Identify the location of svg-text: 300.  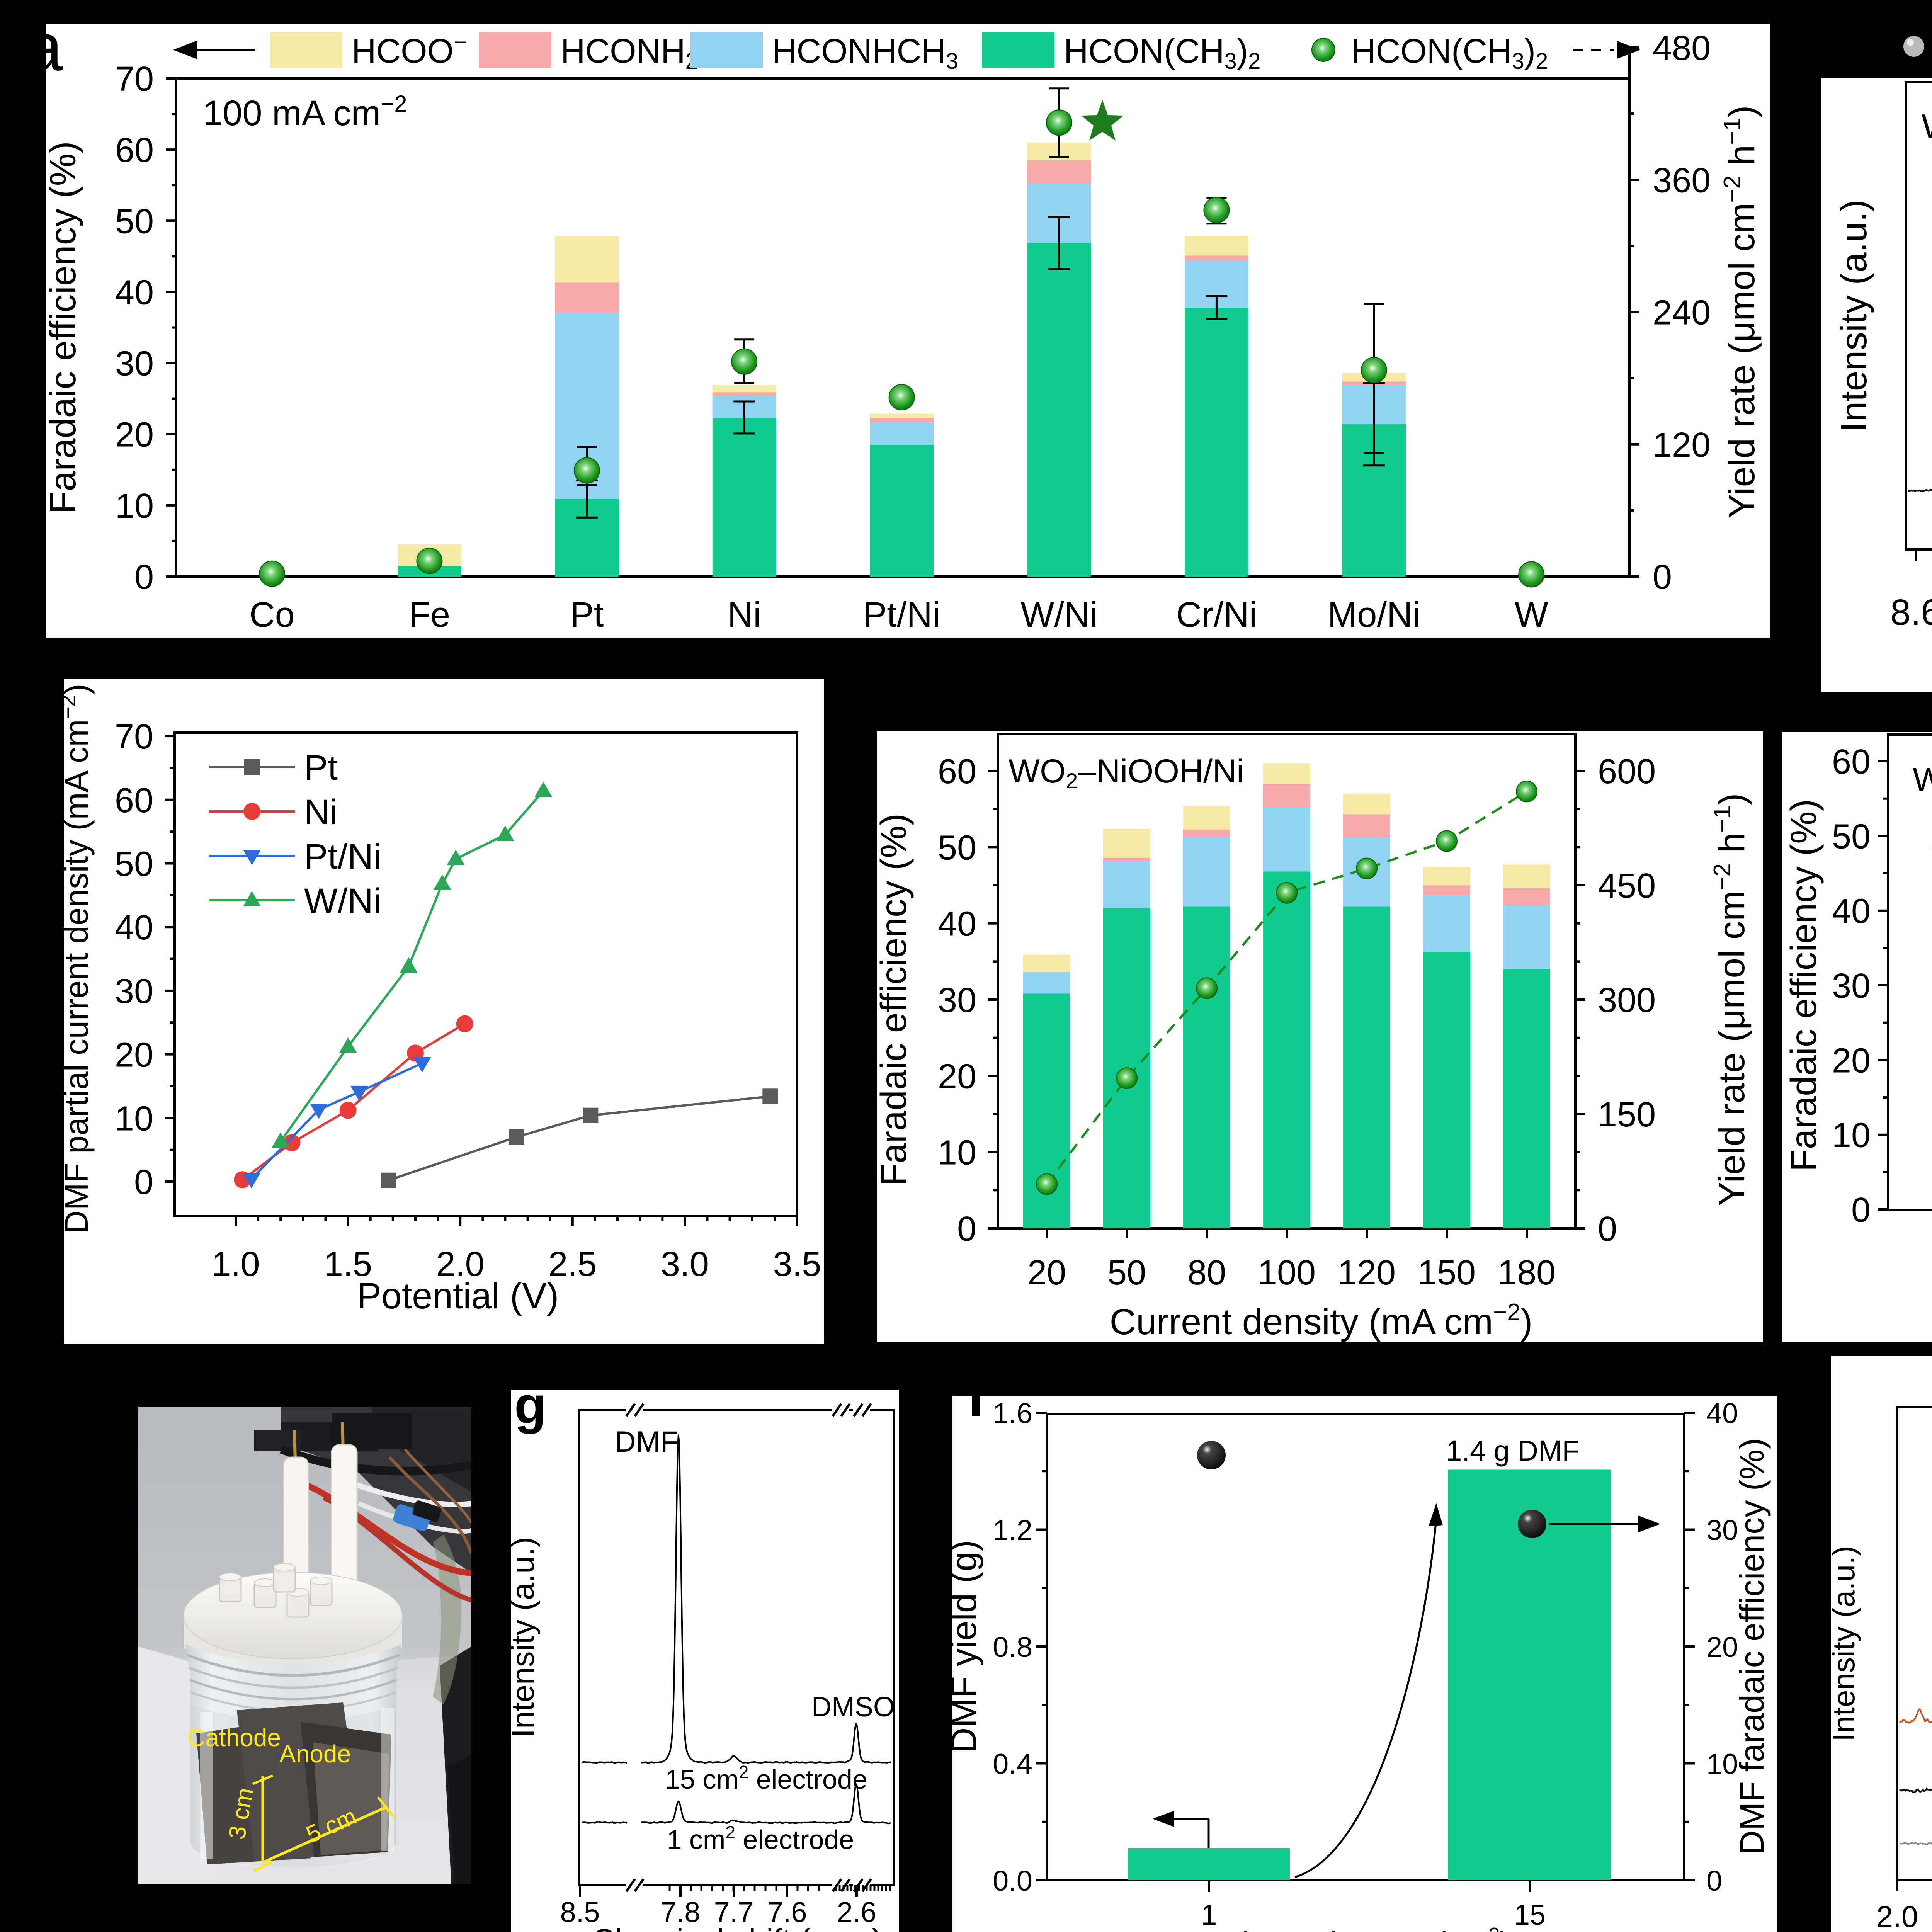
(1627, 1000).